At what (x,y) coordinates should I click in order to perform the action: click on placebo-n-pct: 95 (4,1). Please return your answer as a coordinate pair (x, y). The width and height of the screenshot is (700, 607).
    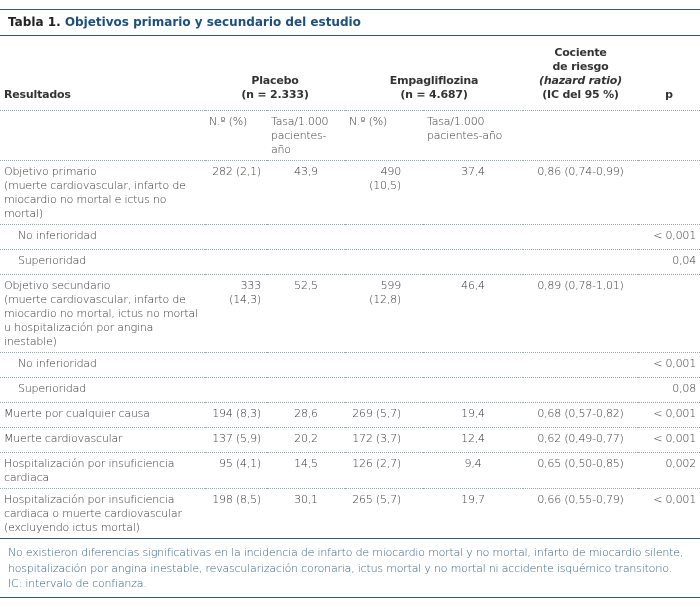
    Looking at the image, I should click on (236, 470).